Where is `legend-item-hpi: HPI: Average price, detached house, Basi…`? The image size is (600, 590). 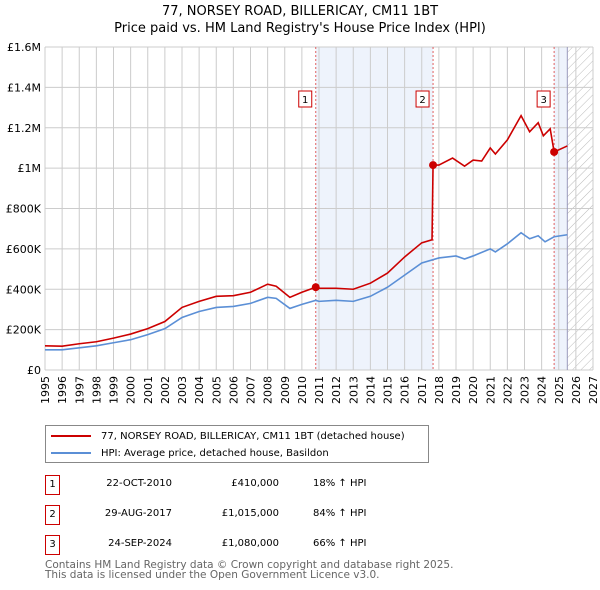
legend-item-hpi: HPI: Average price, detached house, Basi… is located at coordinates (190, 453).